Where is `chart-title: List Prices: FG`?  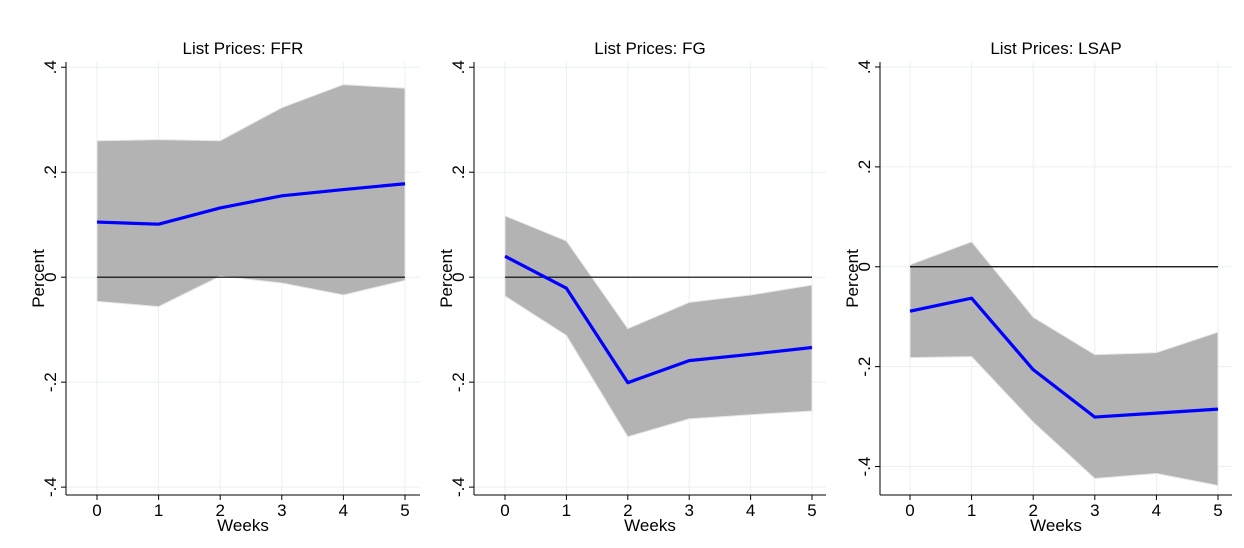
chart-title: List Prices: FG is located at coordinates (649, 48).